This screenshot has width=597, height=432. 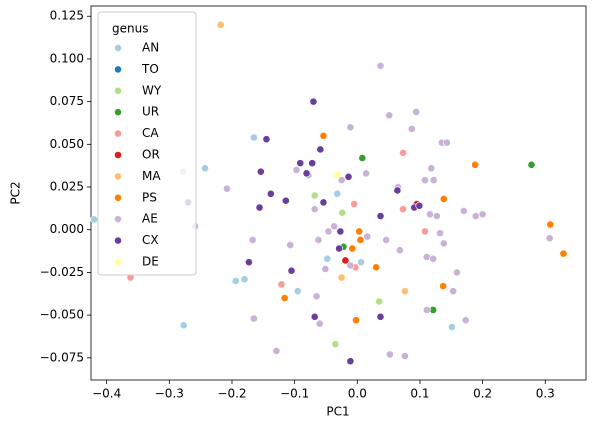 I want to click on legend-label: TO, so click(x=150, y=69).